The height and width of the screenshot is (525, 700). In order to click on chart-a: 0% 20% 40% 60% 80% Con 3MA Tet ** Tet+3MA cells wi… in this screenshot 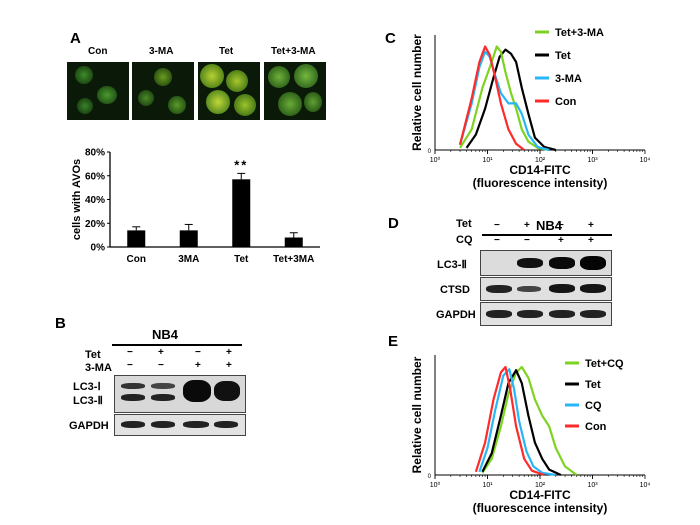, I will do `click(195, 206)`.